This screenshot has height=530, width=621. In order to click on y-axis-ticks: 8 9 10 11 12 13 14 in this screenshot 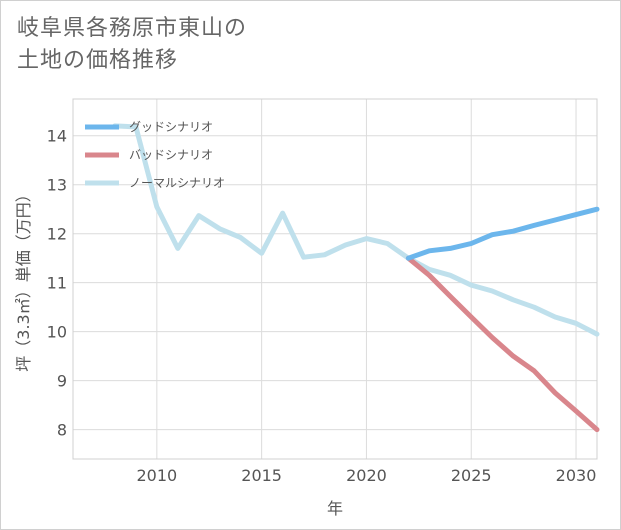, I will do `click(57, 283)`.